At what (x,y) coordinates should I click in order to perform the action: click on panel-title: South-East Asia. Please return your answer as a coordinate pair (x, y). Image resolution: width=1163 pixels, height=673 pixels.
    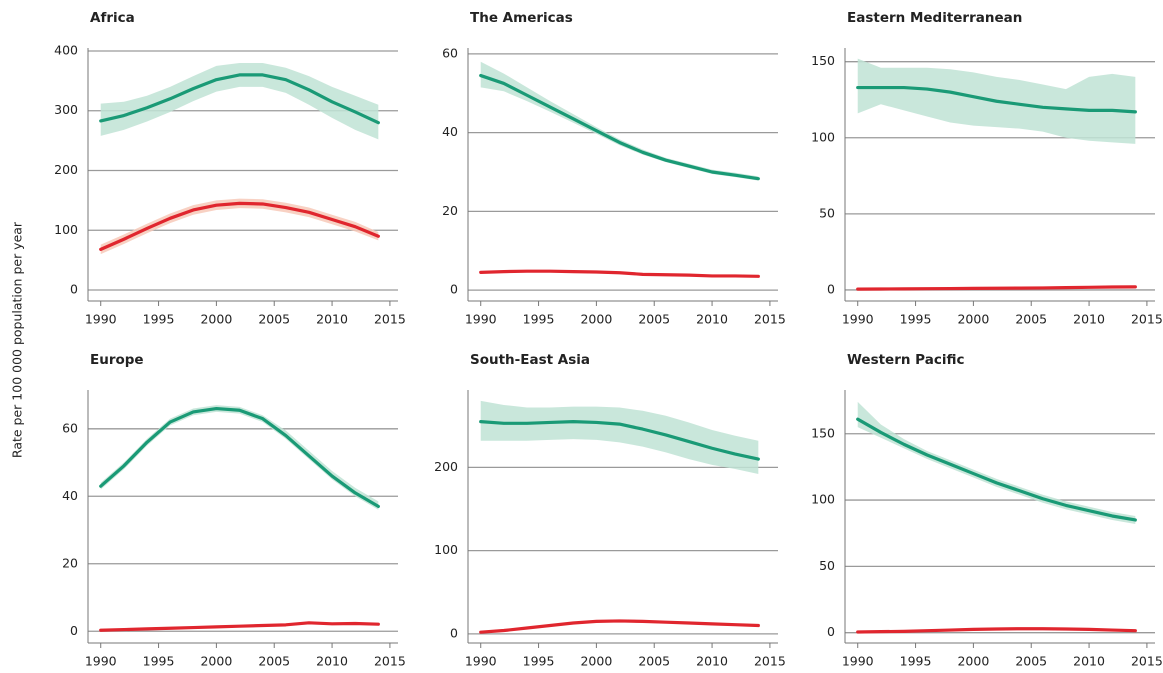
    Looking at the image, I should click on (530, 360).